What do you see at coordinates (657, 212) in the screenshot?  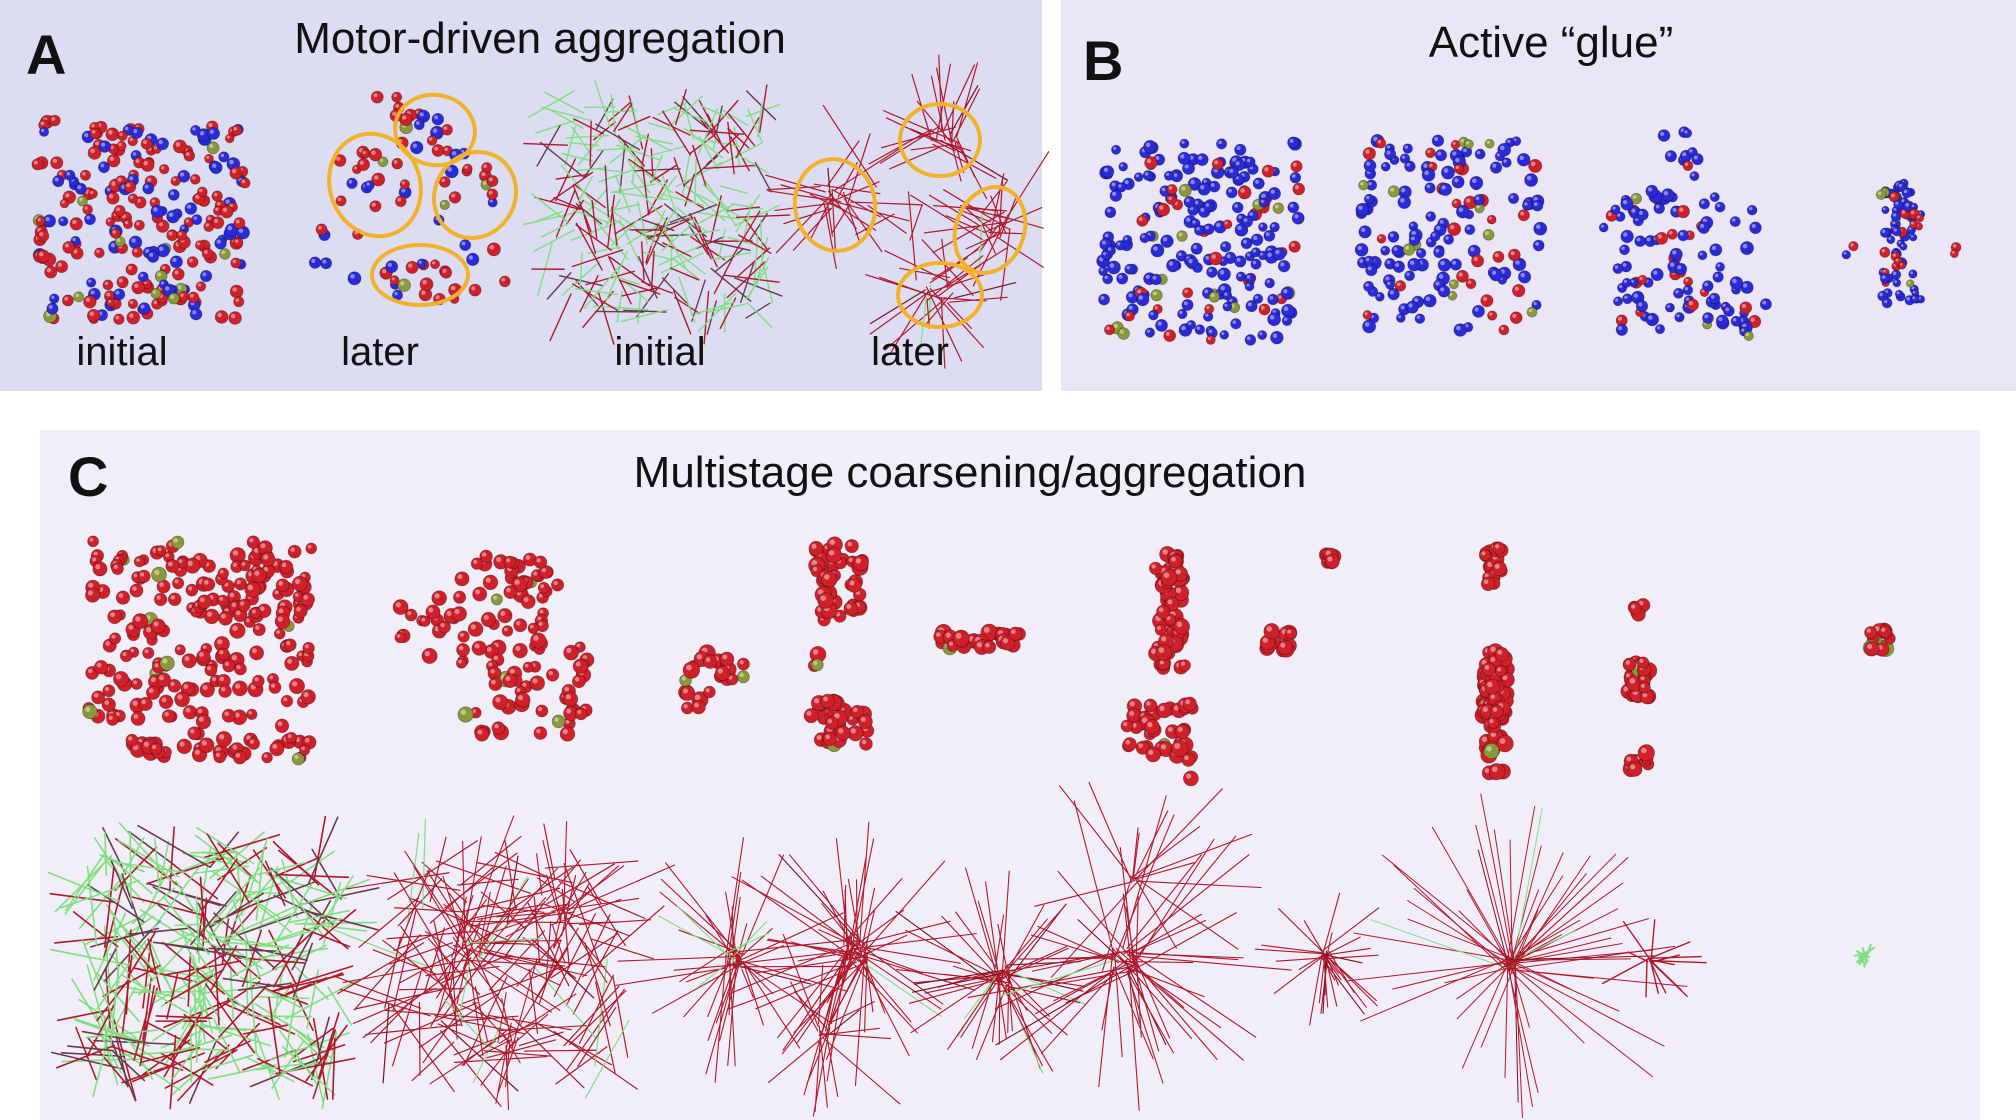 I see `panel-a-filament-initial` at bounding box center [657, 212].